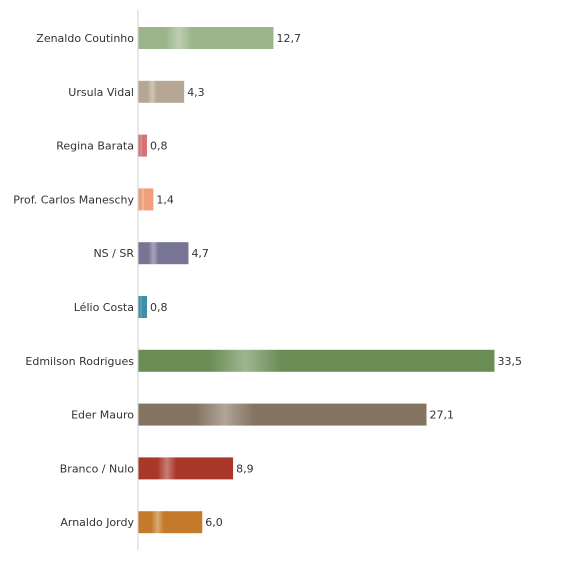  Describe the element at coordinates (159, 146) in the screenshot. I see `value-label-2: 0,8` at that location.